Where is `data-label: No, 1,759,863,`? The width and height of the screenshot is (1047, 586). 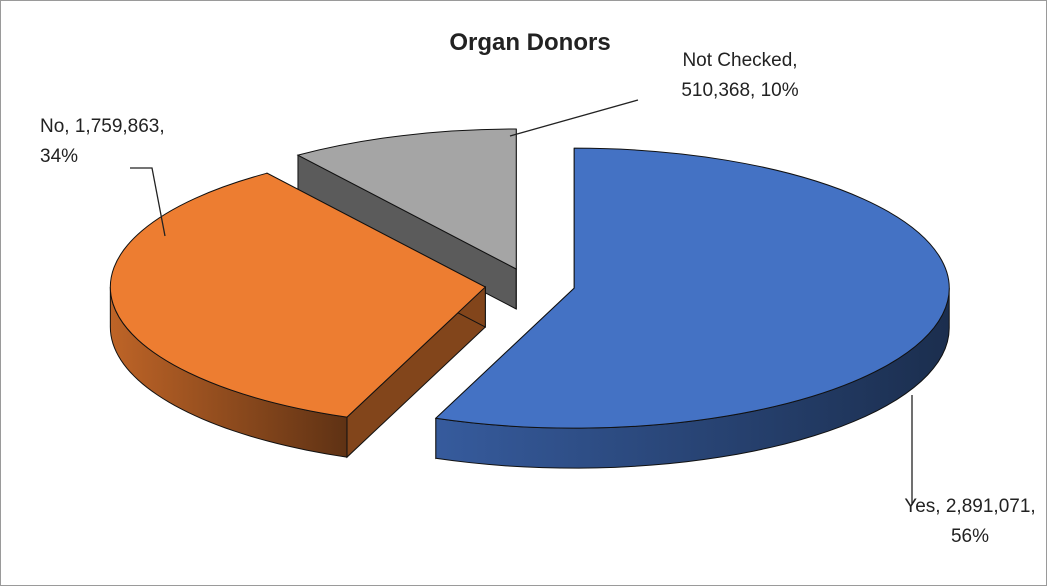 data-label: No, 1,759,863, is located at coordinates (102, 126).